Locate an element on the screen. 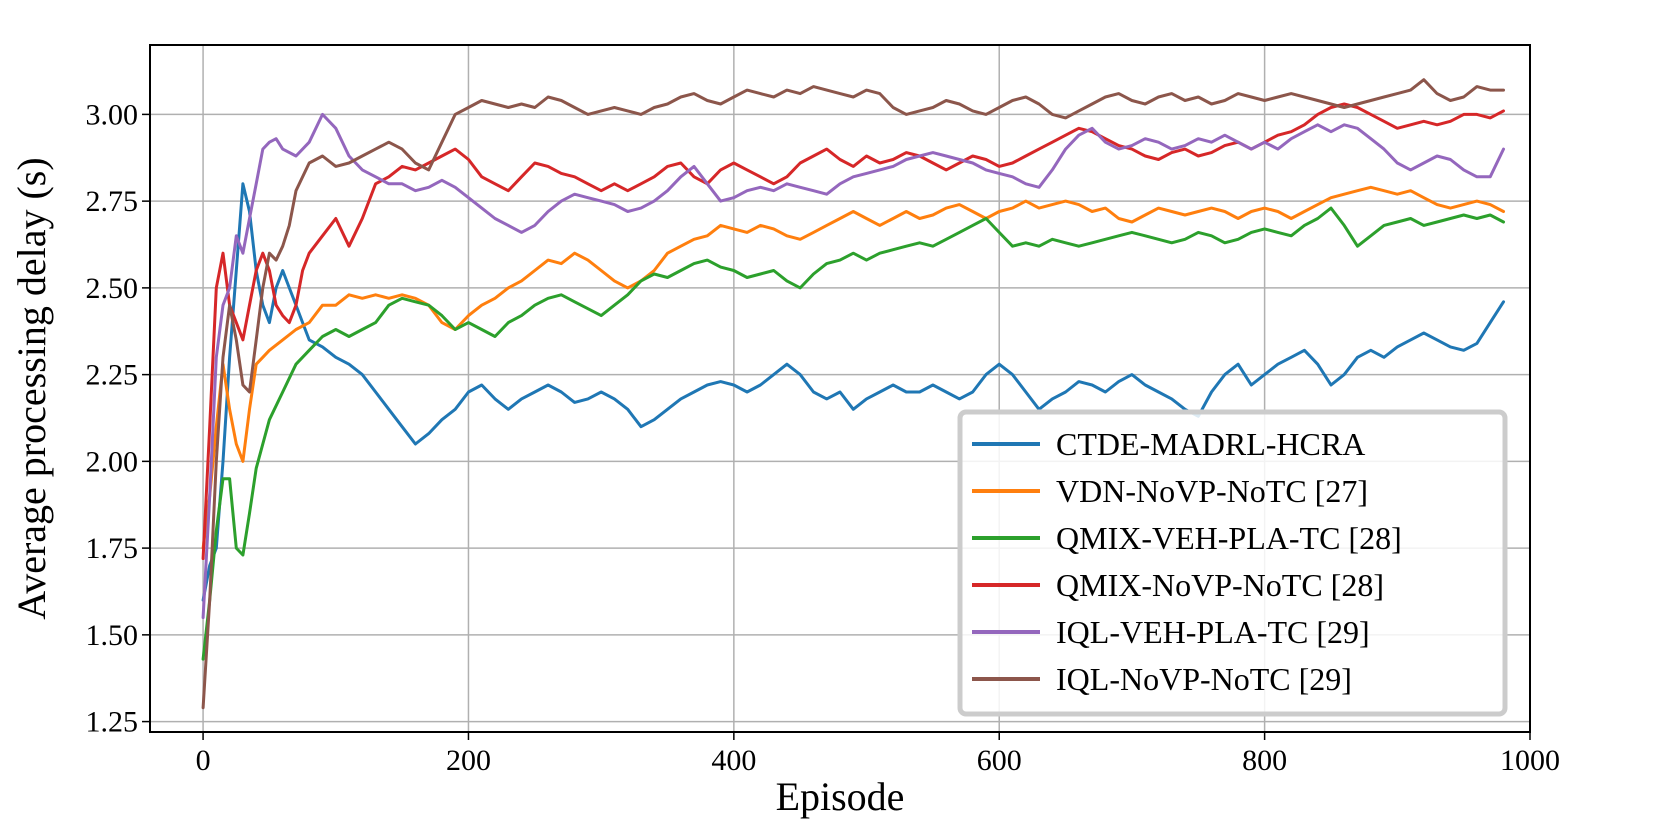  y-tick-label: 2.00 is located at coordinates (112, 461).